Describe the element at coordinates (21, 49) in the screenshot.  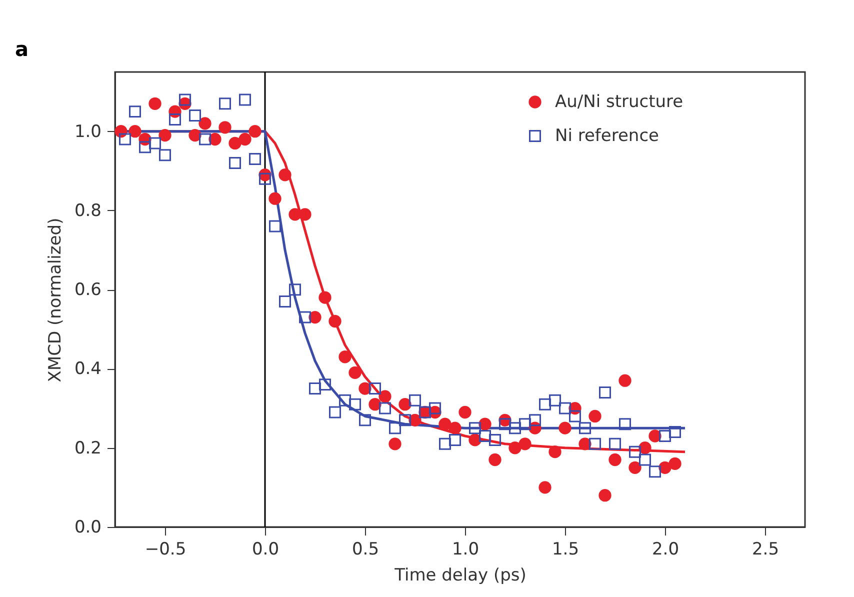
I see `text: a` at that location.